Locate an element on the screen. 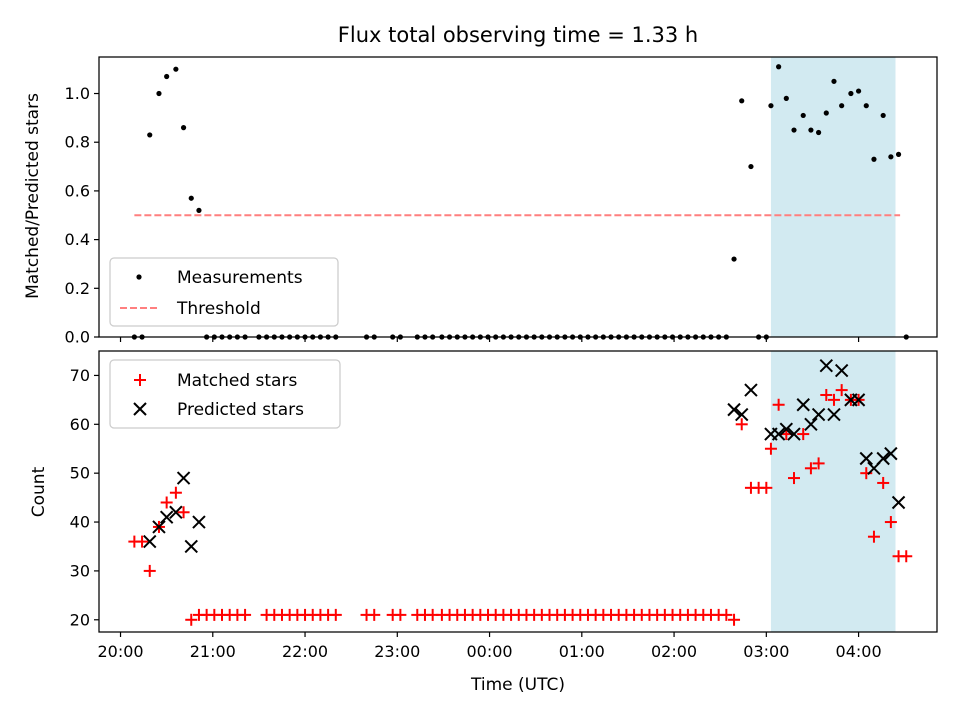 This screenshot has height=725, width=960. y-tick-label: 60 is located at coordinates (80, 424).